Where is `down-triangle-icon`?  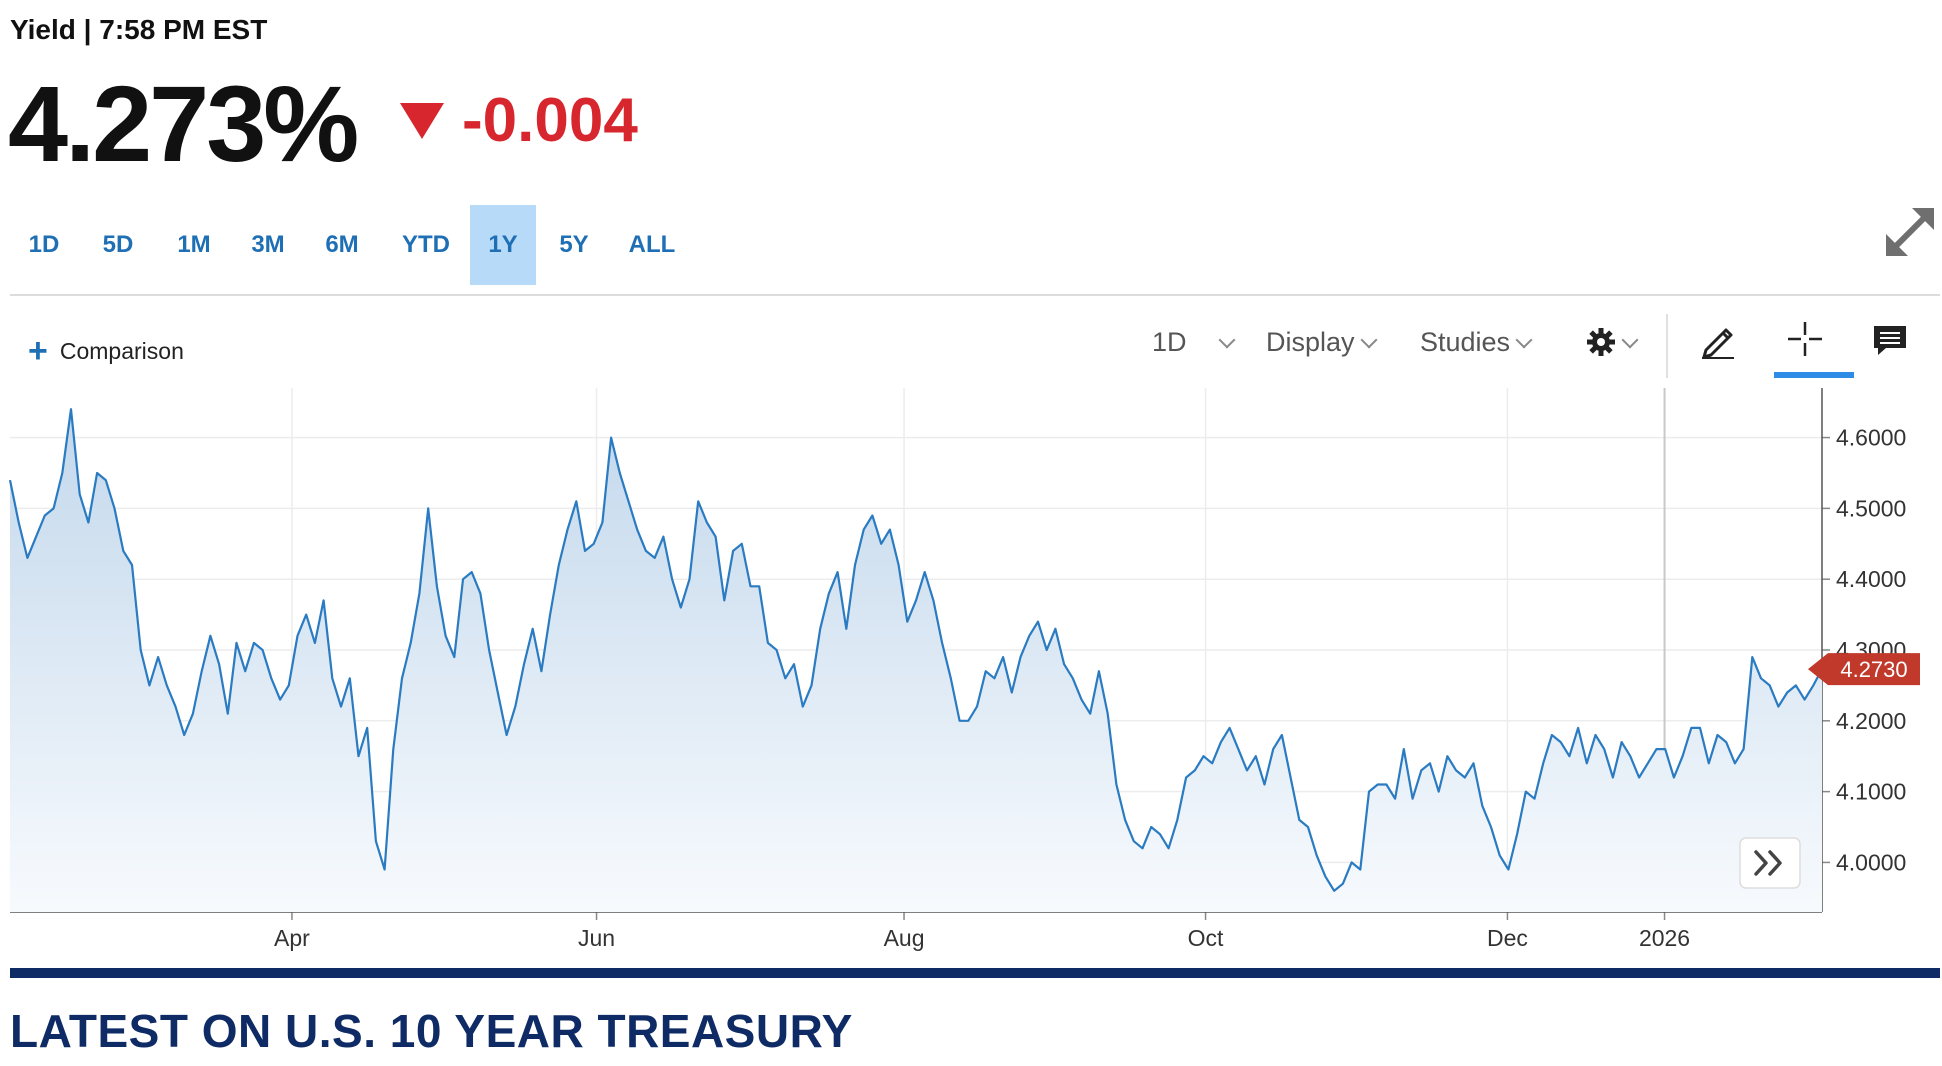
down-triangle-icon is located at coordinates (422, 121).